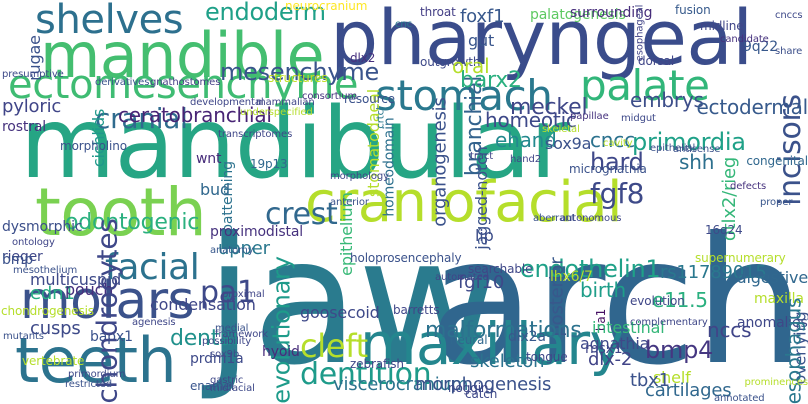 The width and height of the screenshot is (808, 404). I want to click on cloud-word: skeleton, so click(507, 361).